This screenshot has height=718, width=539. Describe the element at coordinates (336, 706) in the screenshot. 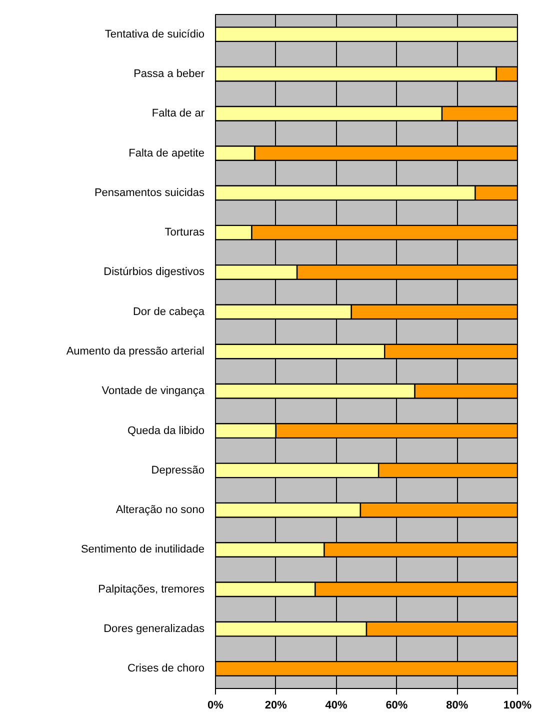

I see `x-tick-label: 40%` at that location.